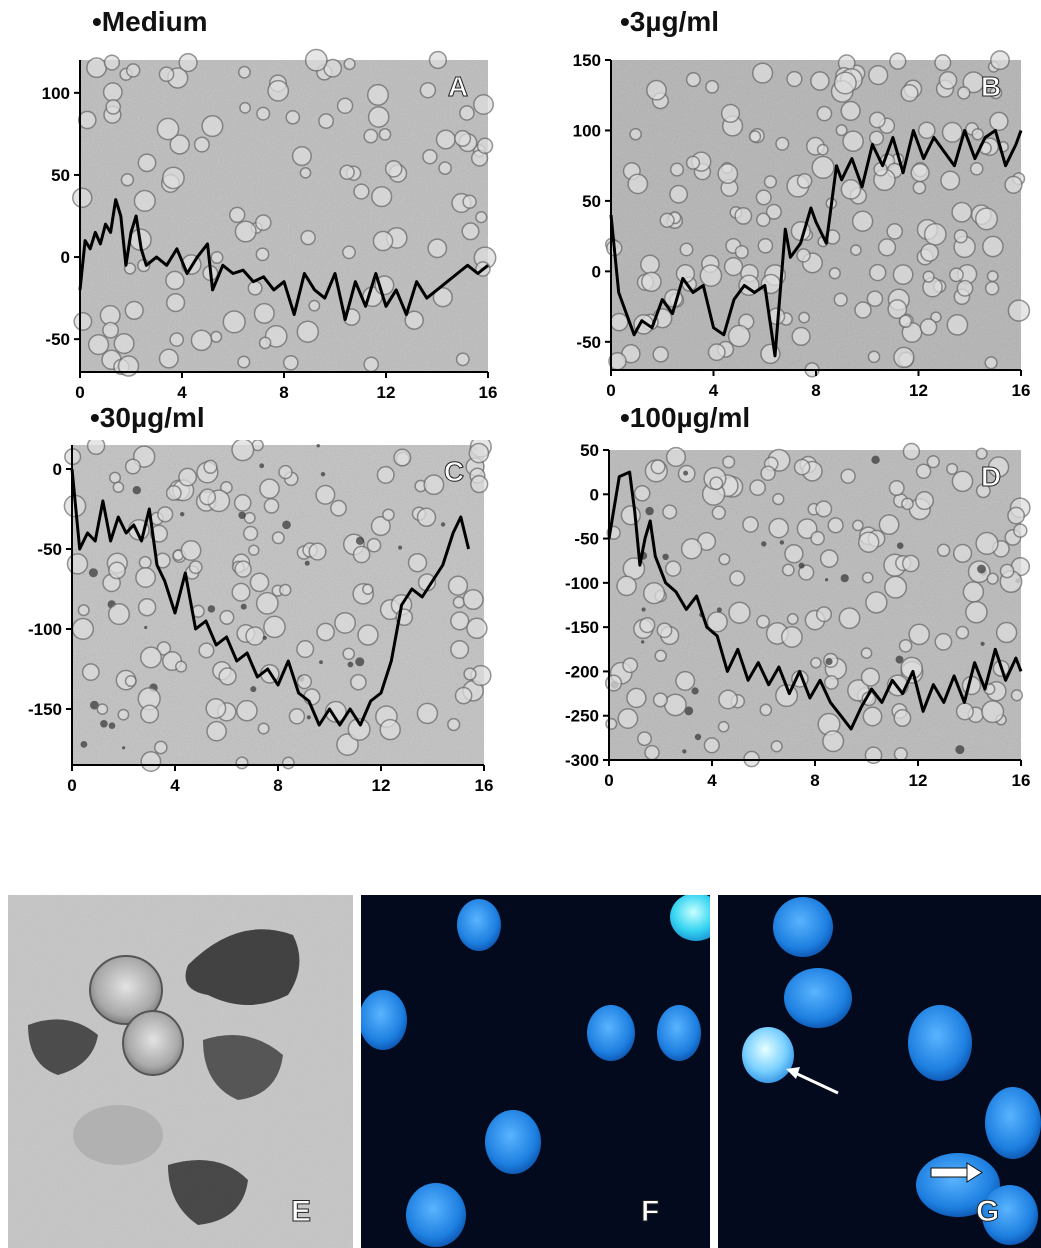 The image size is (1041, 1248). Describe the element at coordinates (650, 1212) in the screenshot. I see `panel-label-f: F` at that location.